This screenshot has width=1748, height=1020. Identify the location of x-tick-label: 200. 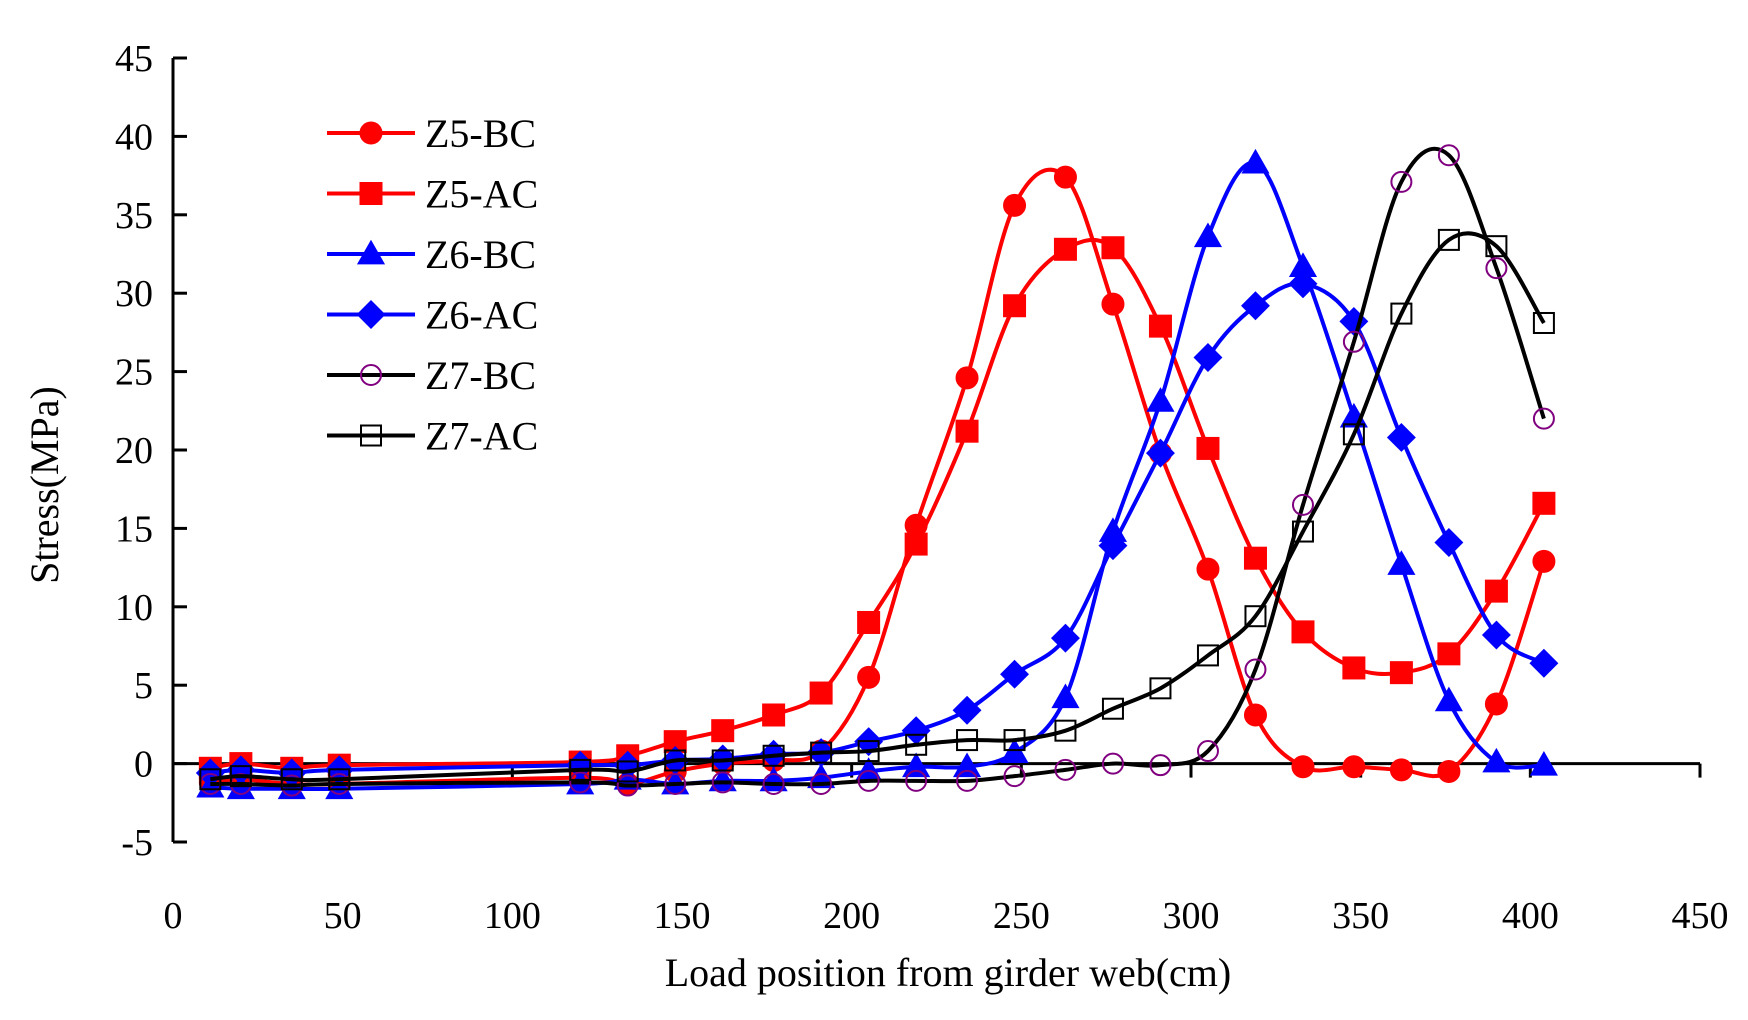
(851, 916).